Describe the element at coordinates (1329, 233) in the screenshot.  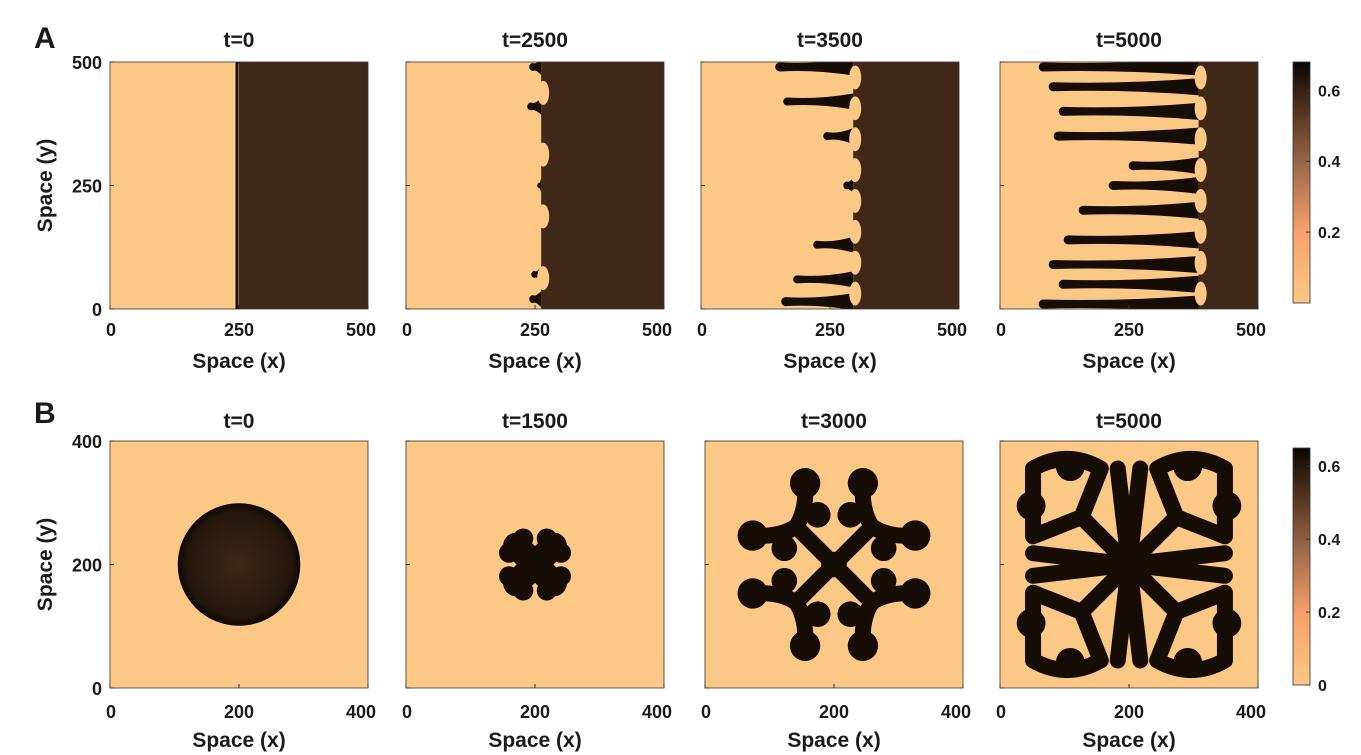
I see `colorbar-tick-label: 0.2` at that location.